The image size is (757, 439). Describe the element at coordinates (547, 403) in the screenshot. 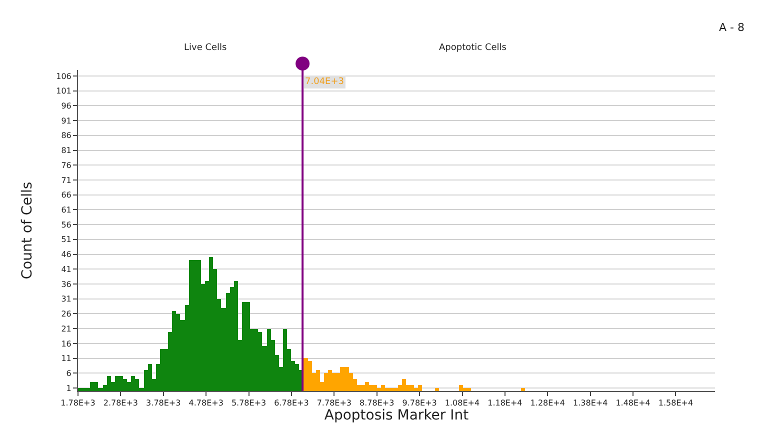

I see `x-tick-label: 1.28E+4` at that location.